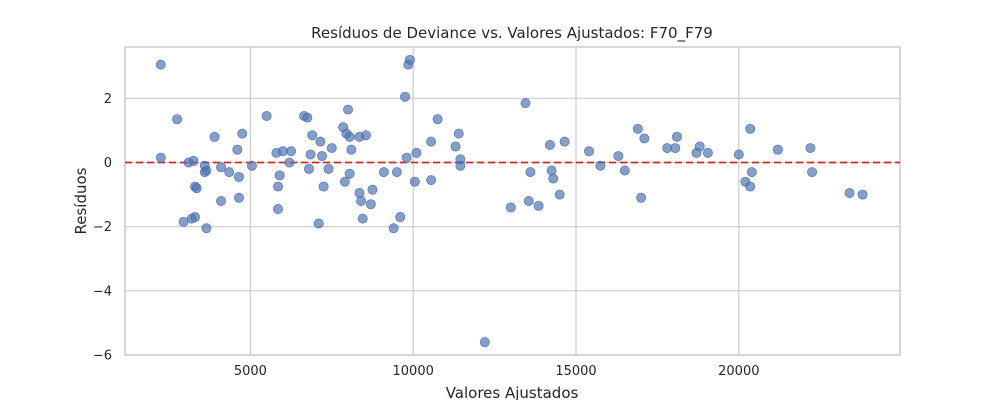  What do you see at coordinates (102, 227) in the screenshot?
I see `y-tick-label: −2` at bounding box center [102, 227].